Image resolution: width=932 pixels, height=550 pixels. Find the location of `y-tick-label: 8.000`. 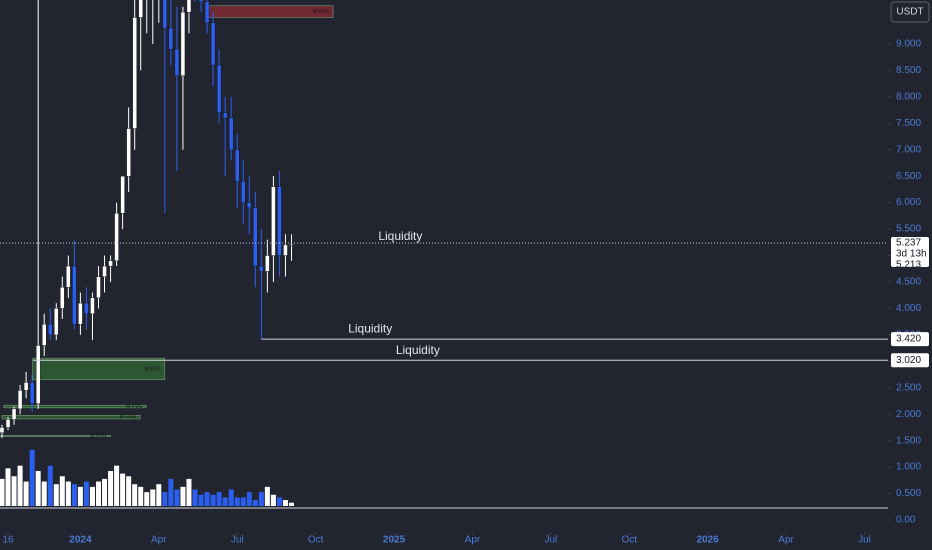

y-tick-label: 8.000 is located at coordinates (908, 96).